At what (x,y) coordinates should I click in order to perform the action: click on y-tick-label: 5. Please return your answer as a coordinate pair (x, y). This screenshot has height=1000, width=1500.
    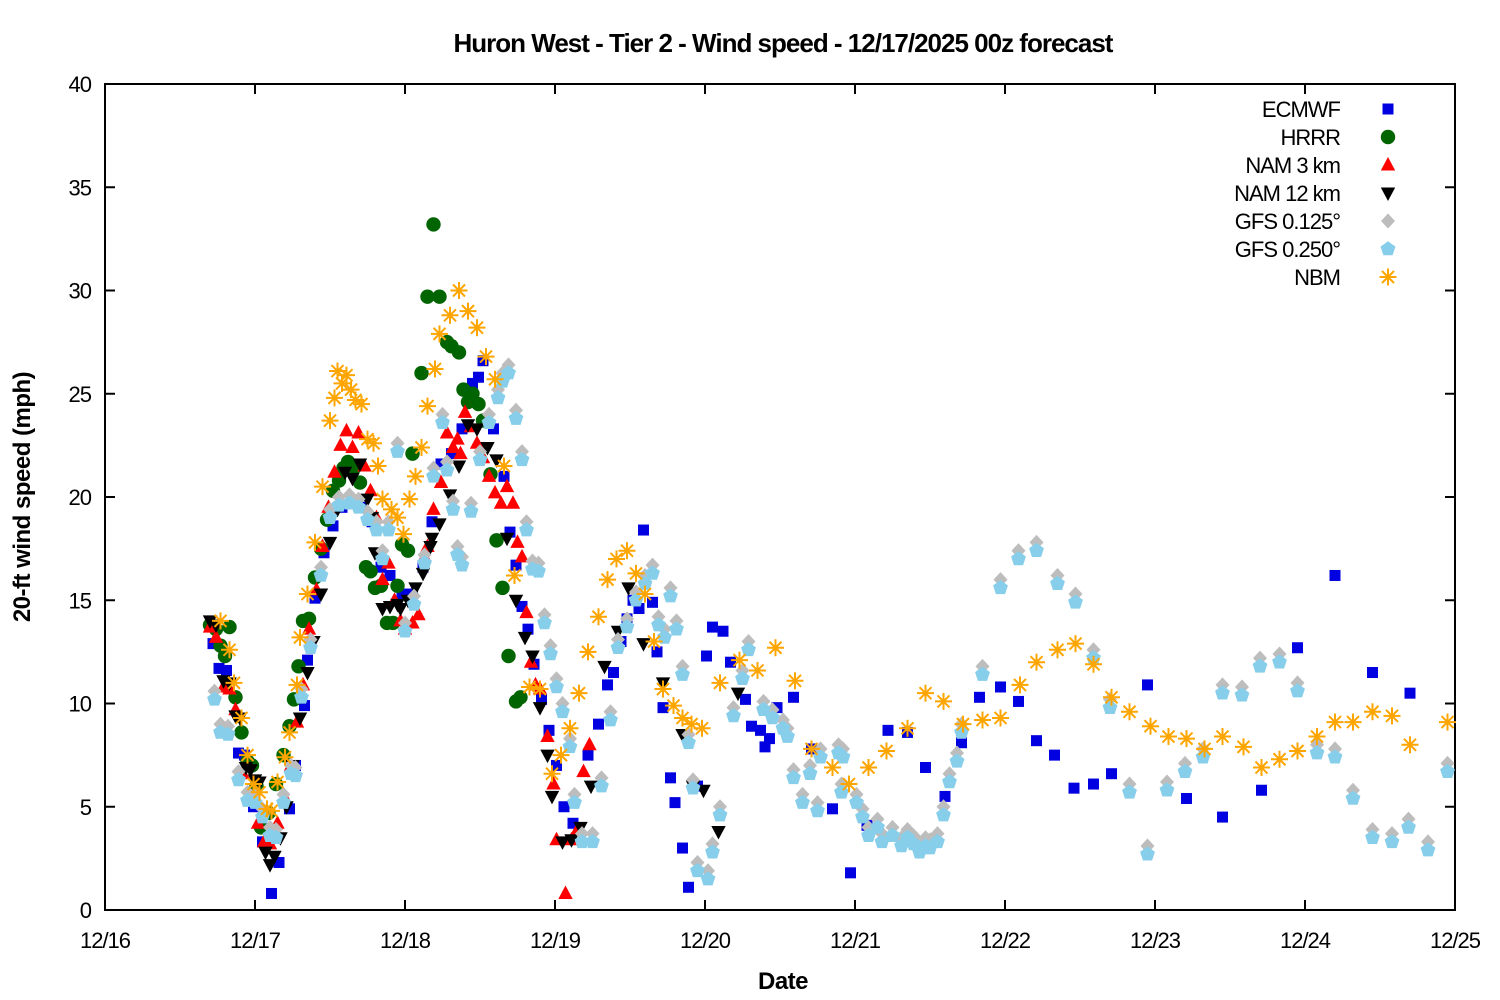
    Looking at the image, I should click on (86, 807).